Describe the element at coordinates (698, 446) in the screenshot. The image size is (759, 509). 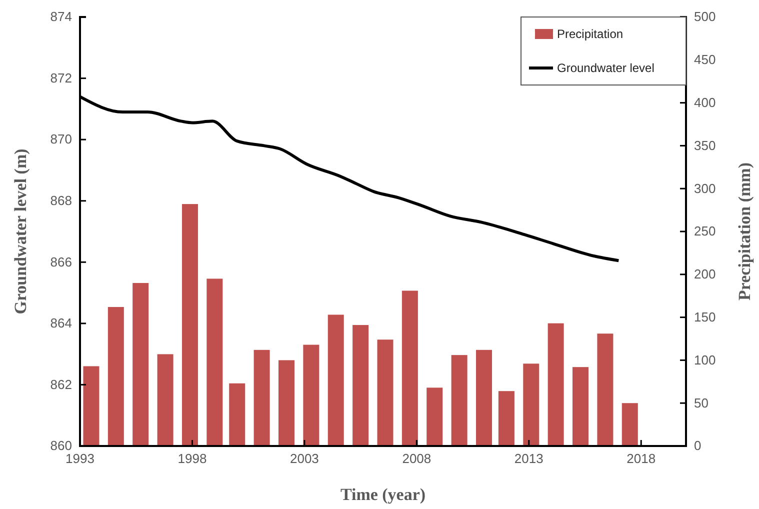
I see `y2-tick-label: 0` at that location.